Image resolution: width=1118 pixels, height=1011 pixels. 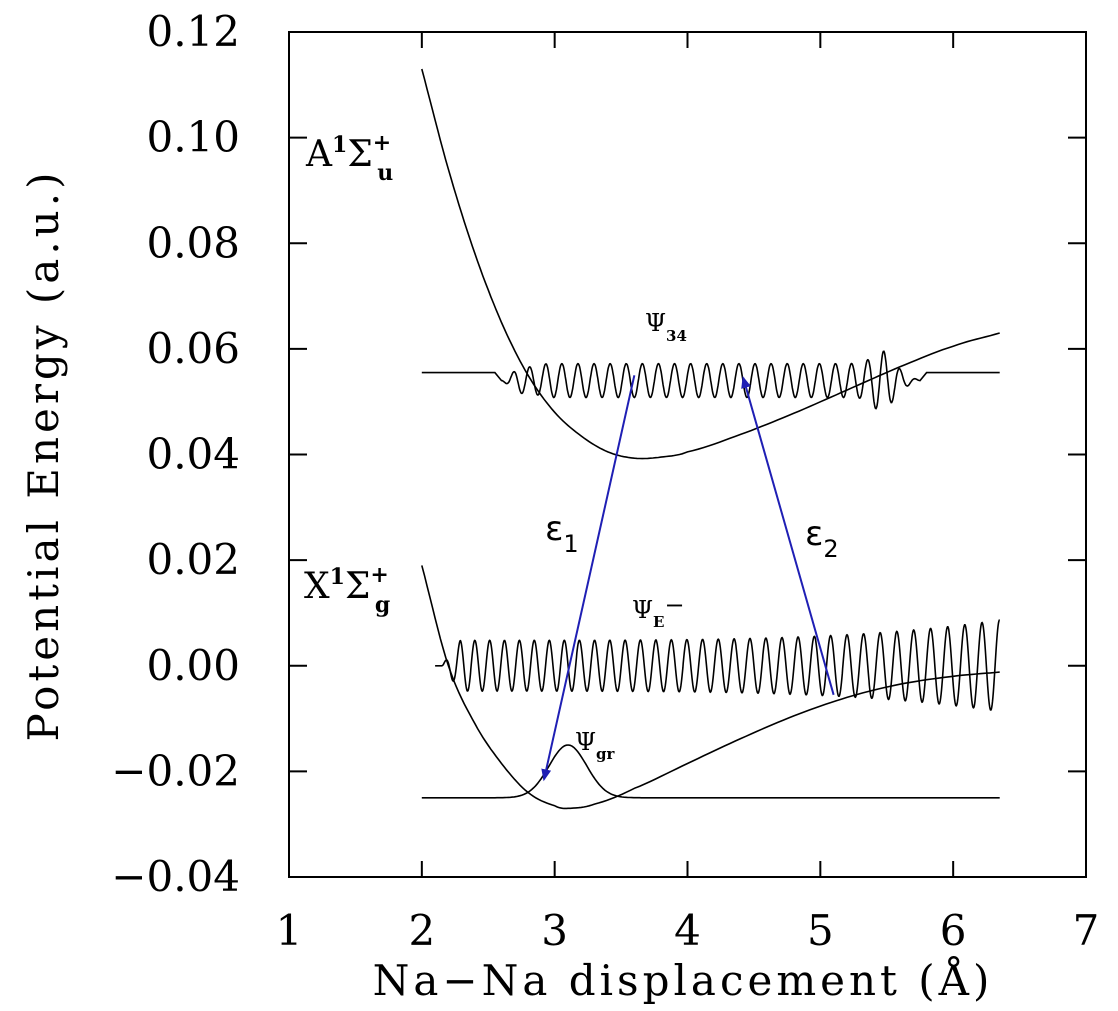 What do you see at coordinates (953, 930) in the screenshot?
I see `x-tick-label: 6` at bounding box center [953, 930].